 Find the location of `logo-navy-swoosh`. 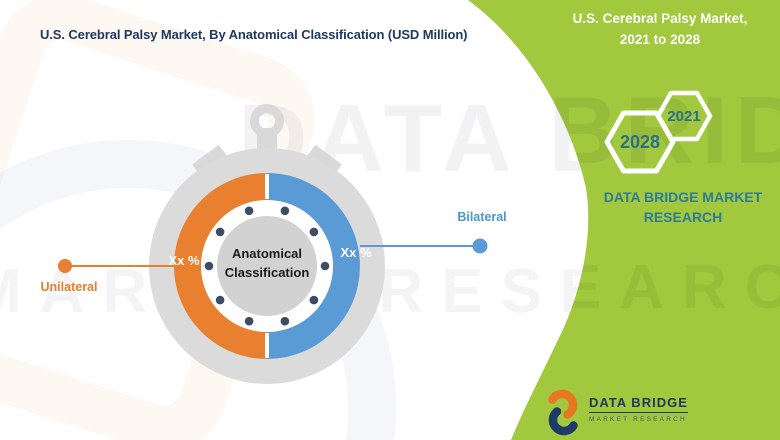

logo-navy-swoosh is located at coordinates (563, 421).